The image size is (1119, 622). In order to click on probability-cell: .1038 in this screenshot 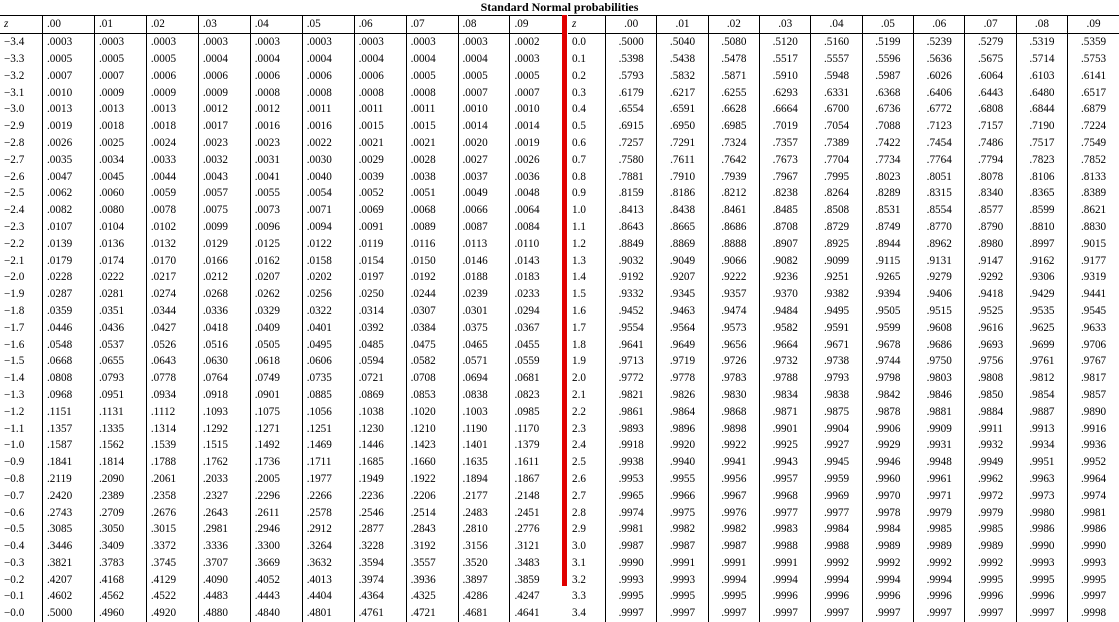, I will do `click(380, 412)`.